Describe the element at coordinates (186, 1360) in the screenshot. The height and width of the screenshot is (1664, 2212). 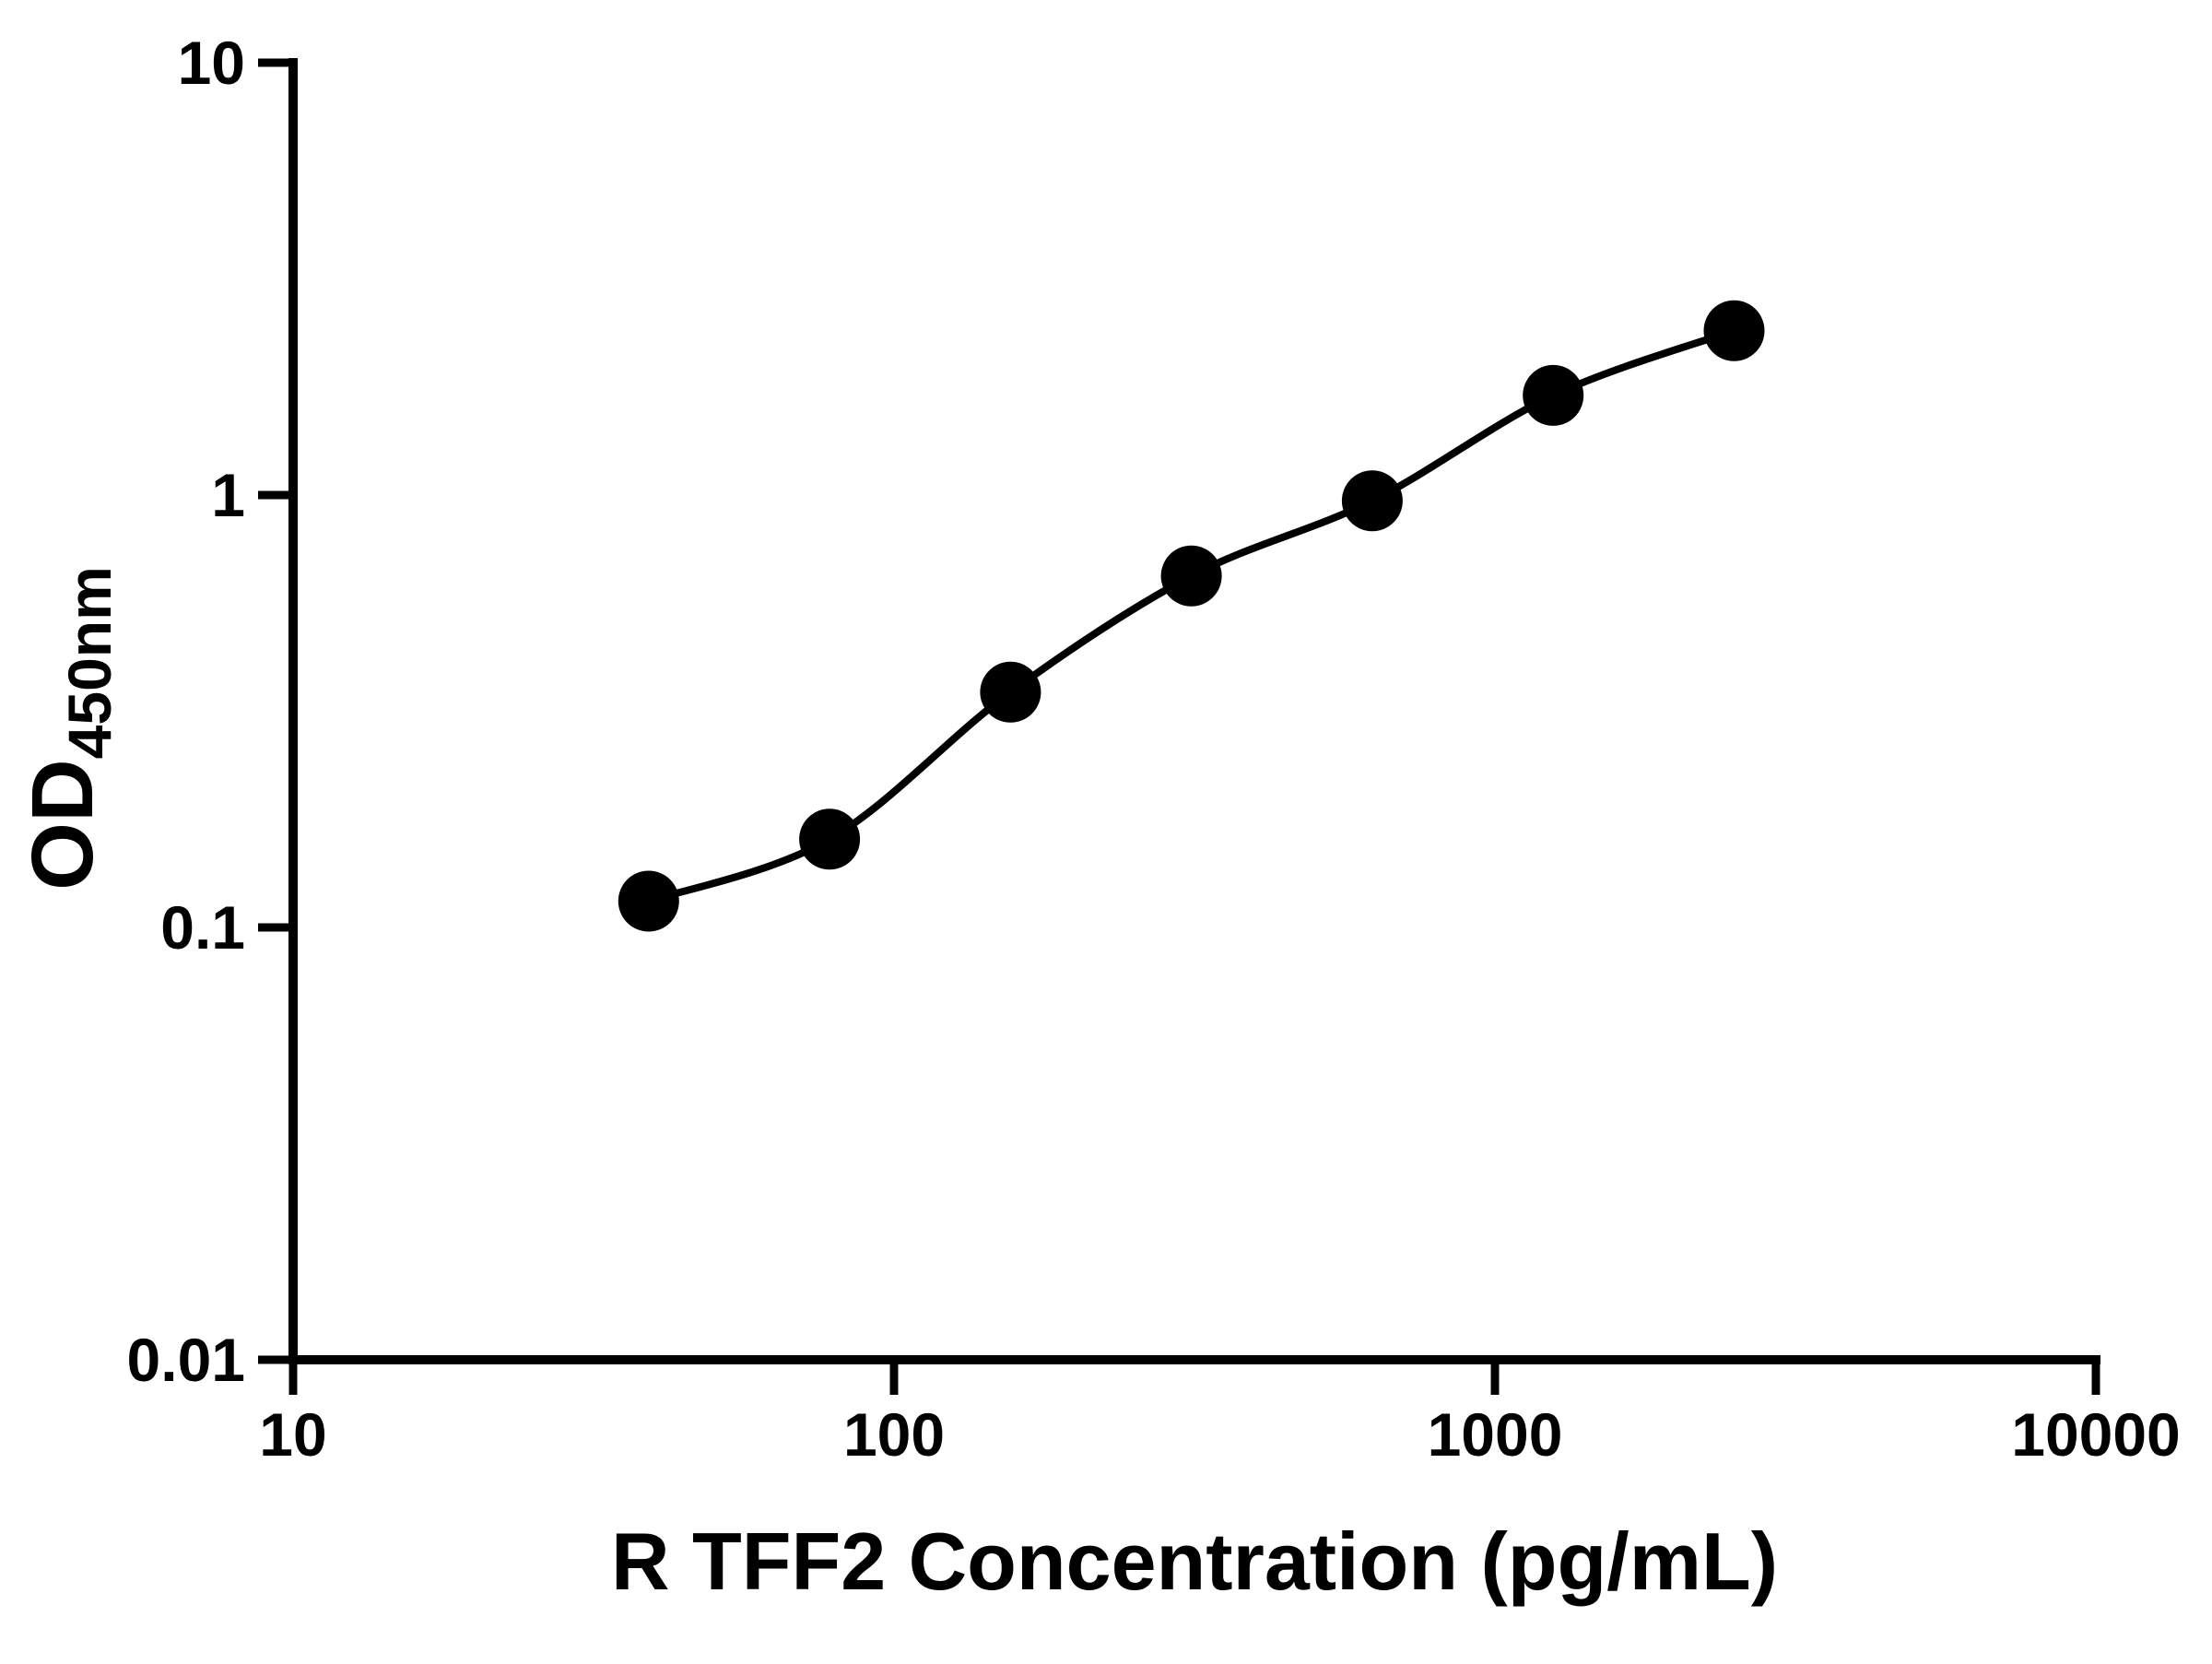
I see `y-tick-label: 0.01` at that location.